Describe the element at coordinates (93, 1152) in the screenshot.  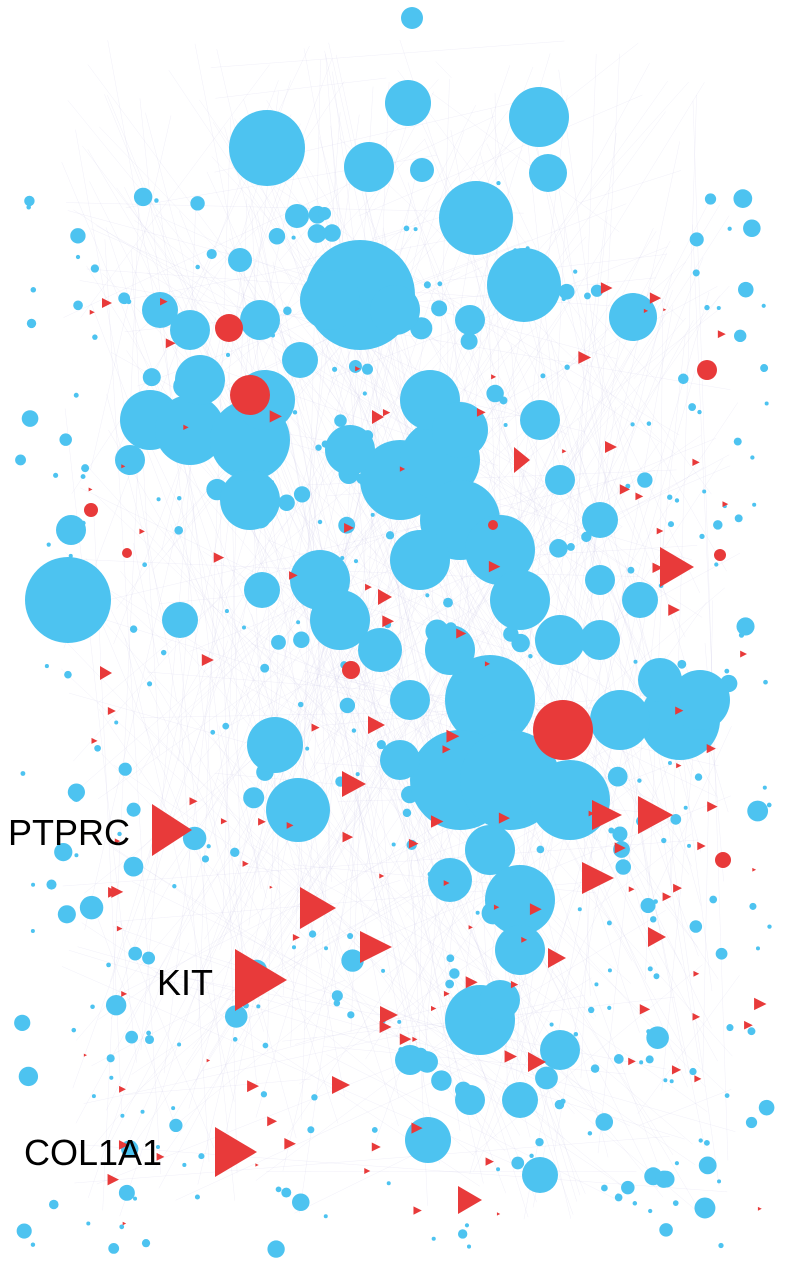
I see `label-col1a1: COL1A1` at that location.